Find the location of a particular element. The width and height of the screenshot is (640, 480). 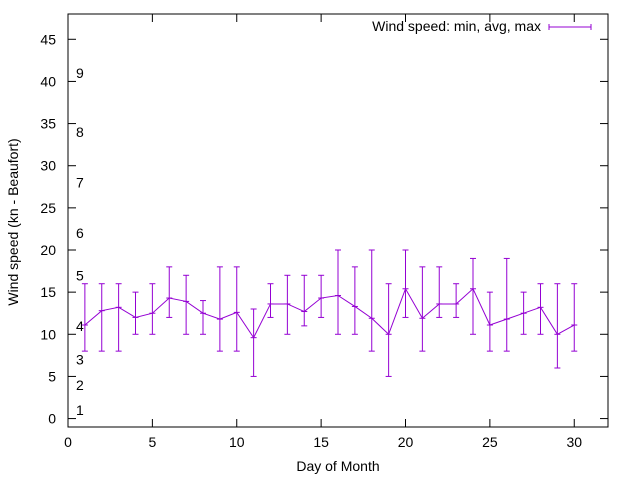

x-tick-label: 5 is located at coordinates (152, 442).